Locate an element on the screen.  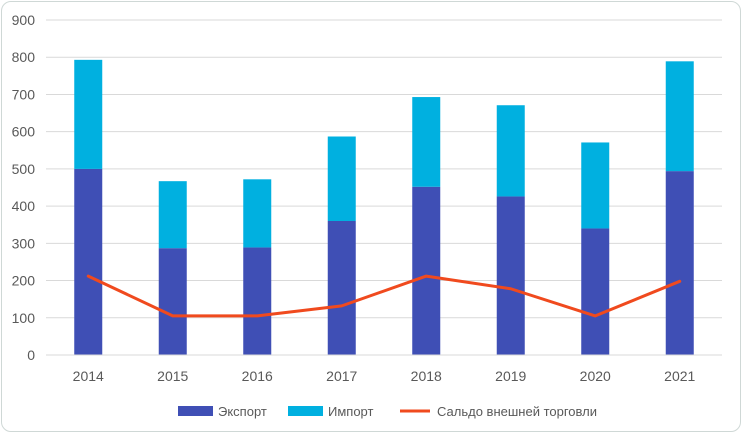
bar-import-2014 is located at coordinates (88, 114).